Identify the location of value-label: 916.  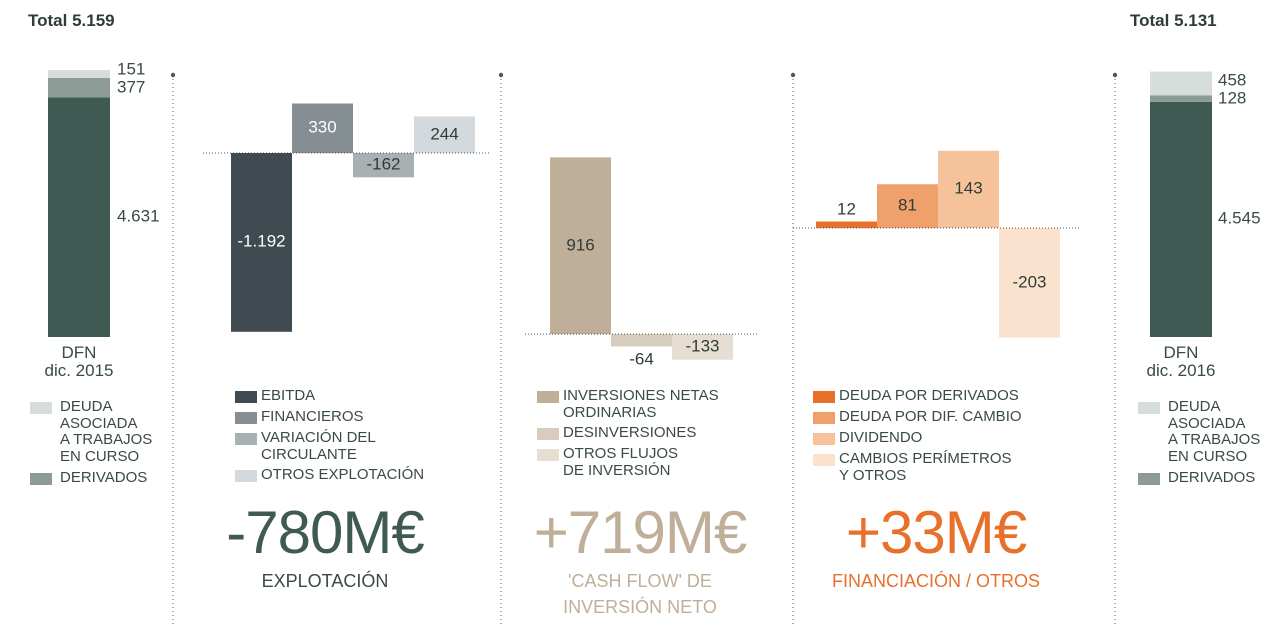
(580, 245).